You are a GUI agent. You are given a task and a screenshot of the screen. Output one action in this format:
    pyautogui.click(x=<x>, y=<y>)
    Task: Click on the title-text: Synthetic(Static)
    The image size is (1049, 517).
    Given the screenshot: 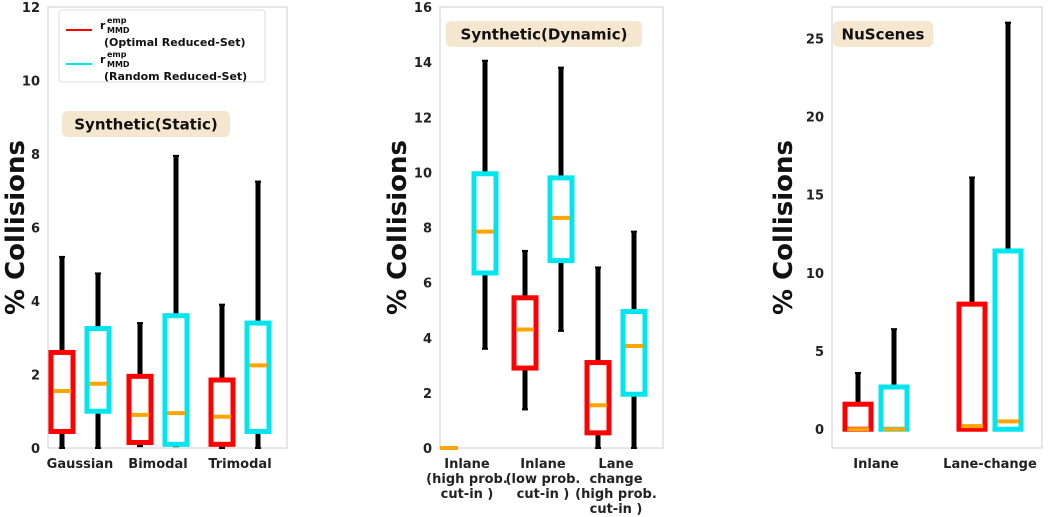 What is the action you would take?
    pyautogui.click(x=146, y=125)
    